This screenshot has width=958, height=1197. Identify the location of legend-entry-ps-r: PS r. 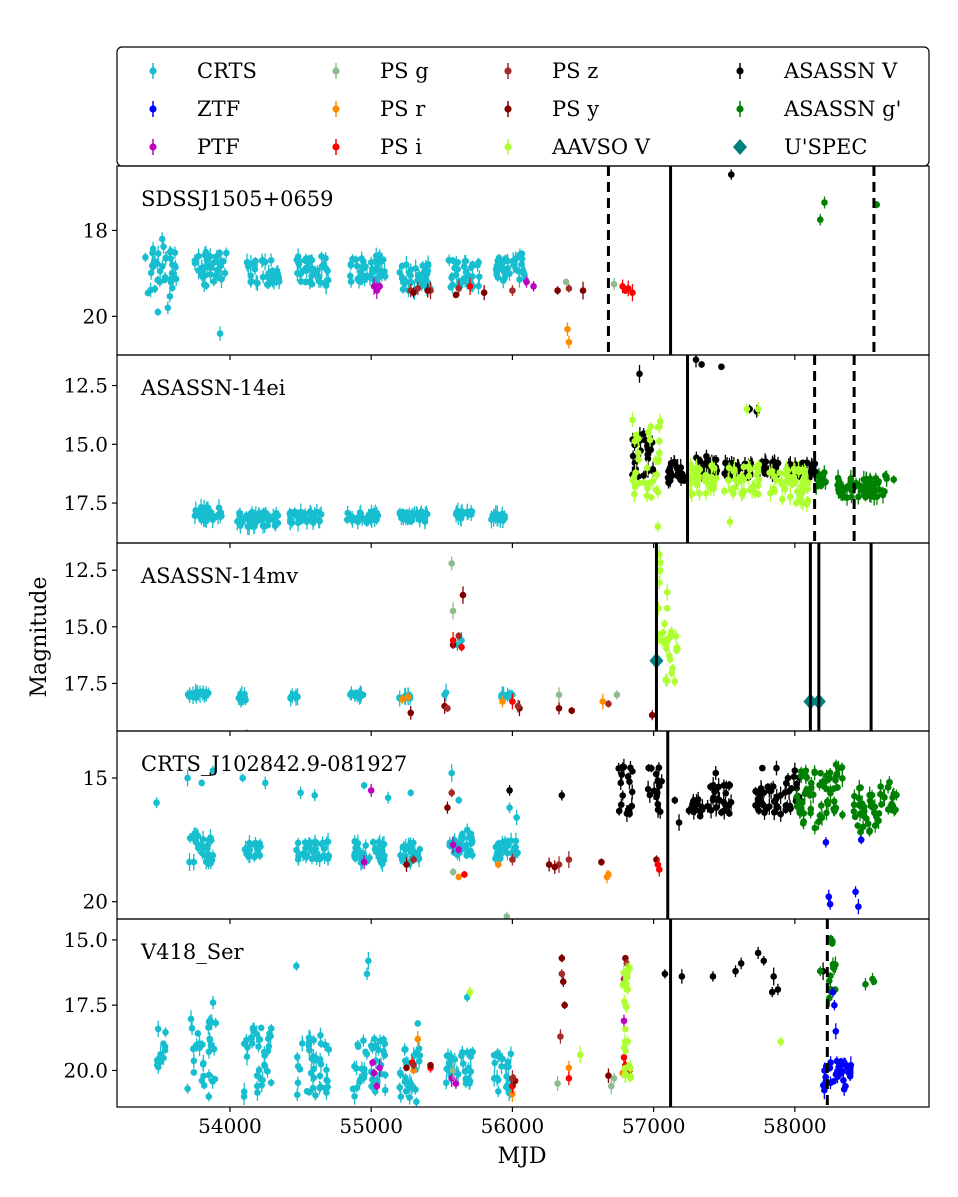
(379, 109).